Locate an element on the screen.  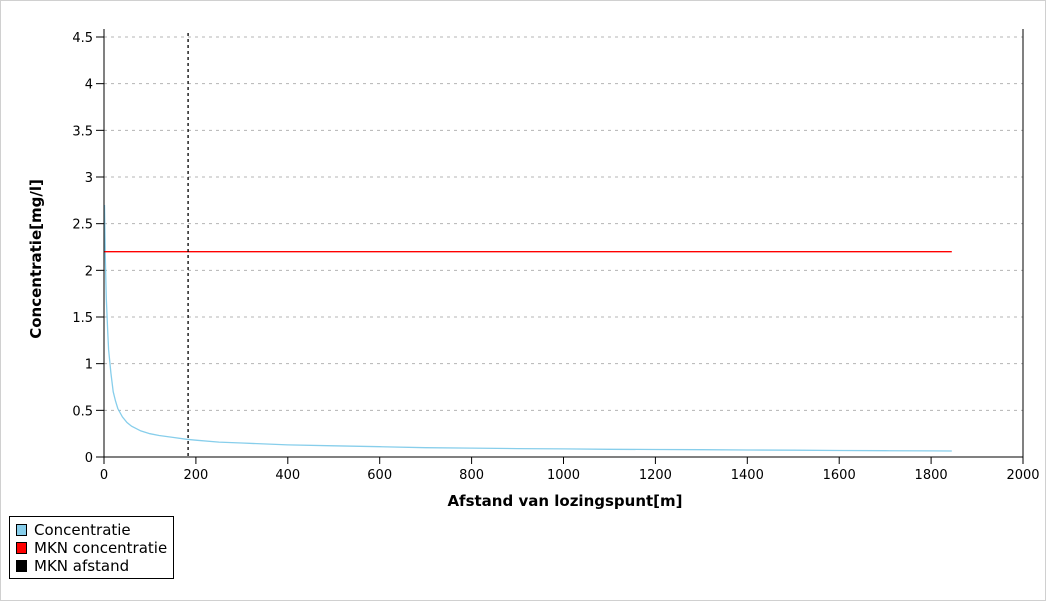
legend-label-2: MKN afstand is located at coordinates (82, 566).